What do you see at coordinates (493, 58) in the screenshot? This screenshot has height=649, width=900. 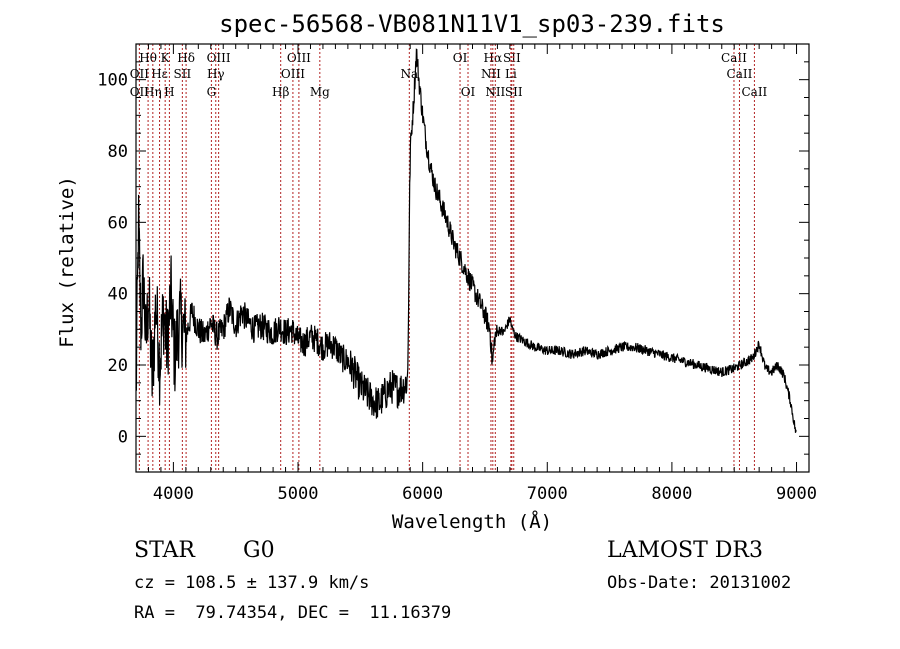 I see `marker-label: Hα` at bounding box center [493, 58].